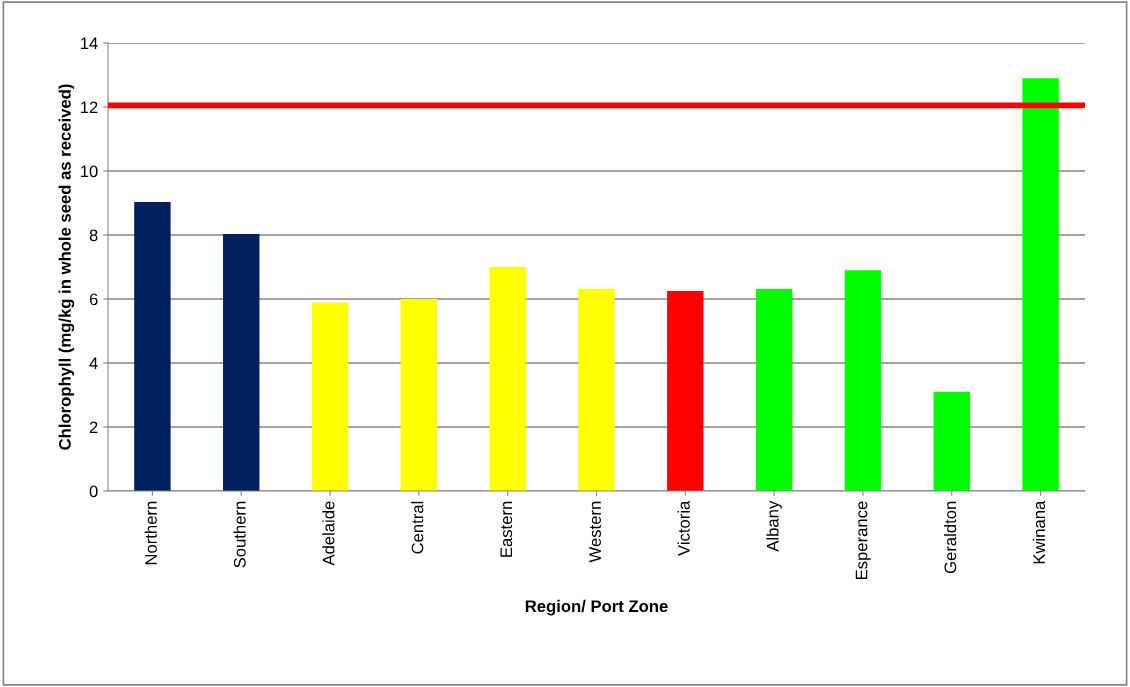 The height and width of the screenshot is (687, 1130). Describe the element at coordinates (1039, 532) in the screenshot. I see `x-tick-label: Kwinana` at that location.